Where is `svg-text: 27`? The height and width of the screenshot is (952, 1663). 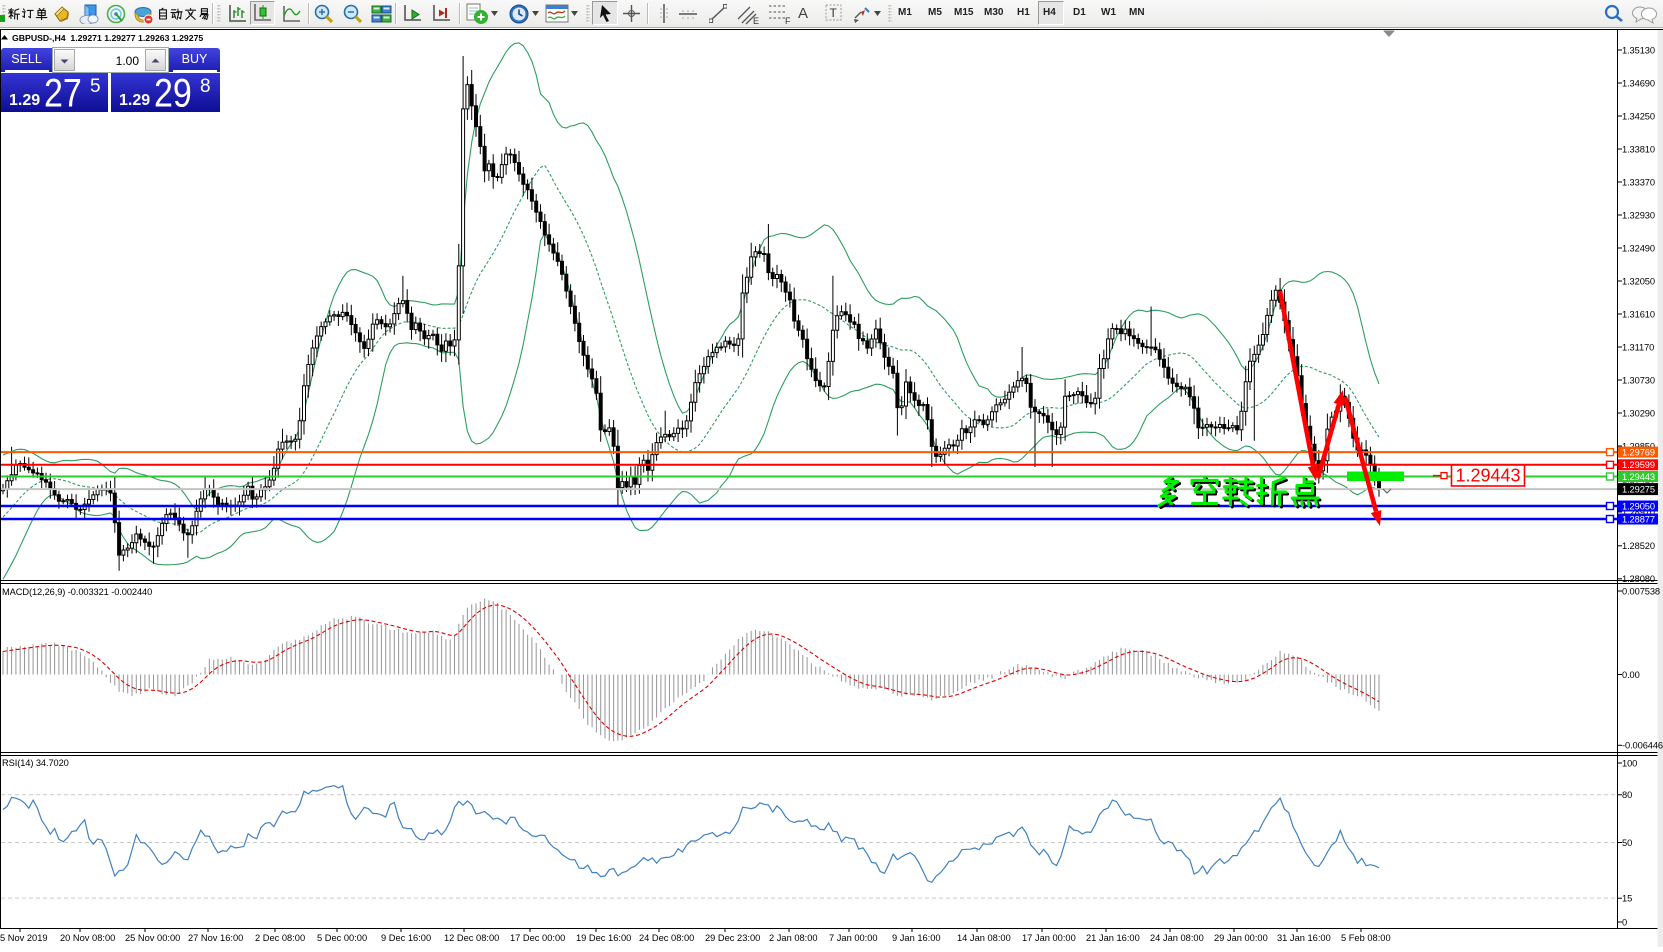
svg-text: 27 is located at coordinates (63, 91).